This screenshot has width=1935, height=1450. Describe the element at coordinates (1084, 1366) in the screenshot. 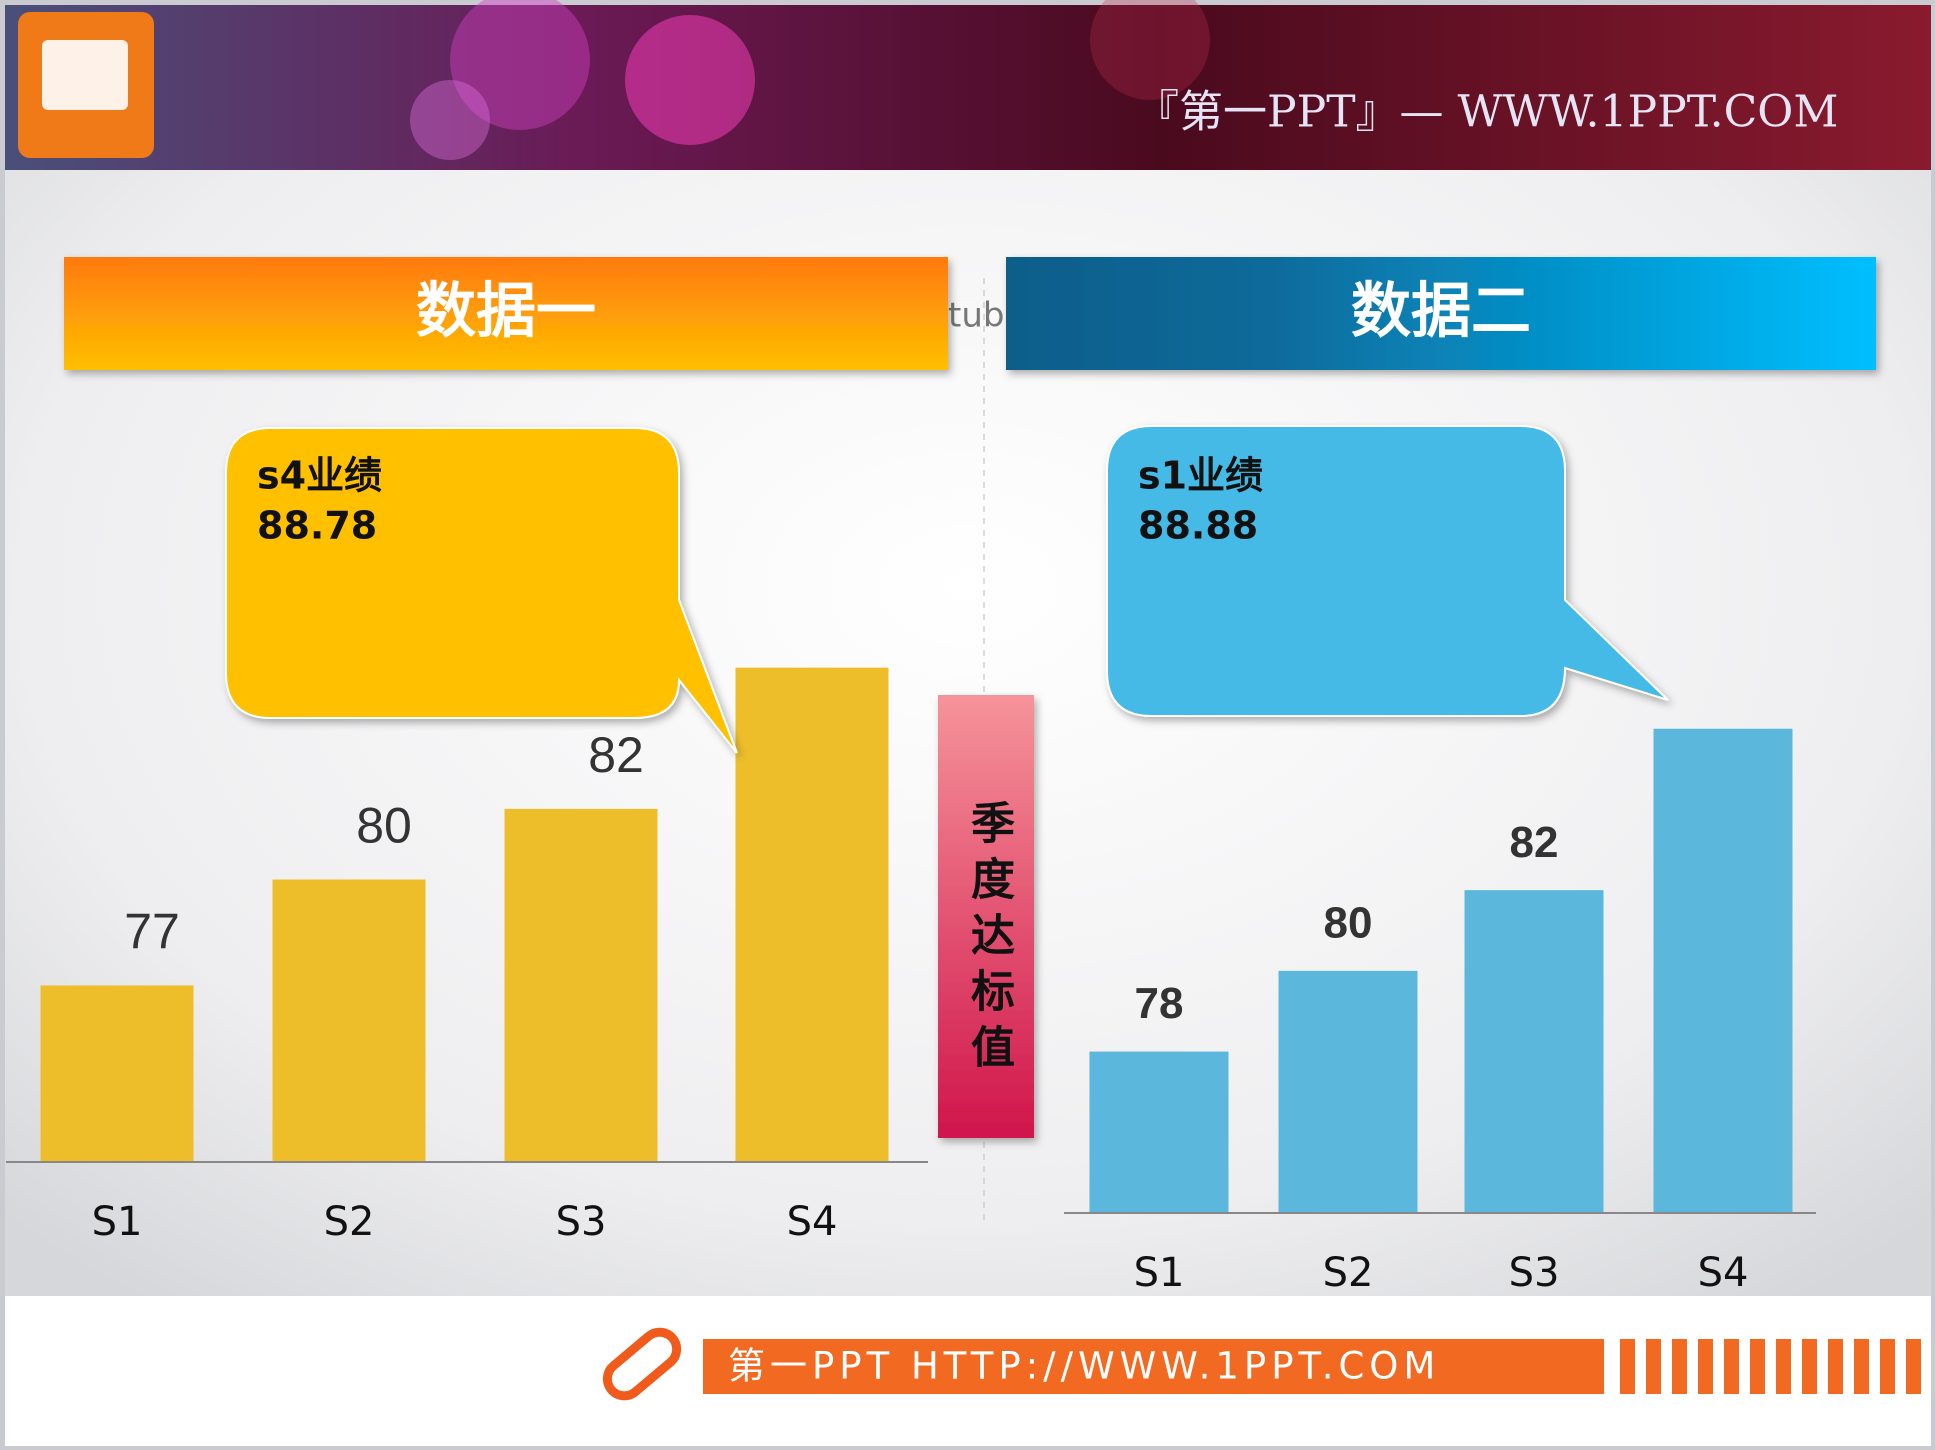

I see `footer-text: 第一PPT HTTP://WWW.1PPT.COM` at that location.